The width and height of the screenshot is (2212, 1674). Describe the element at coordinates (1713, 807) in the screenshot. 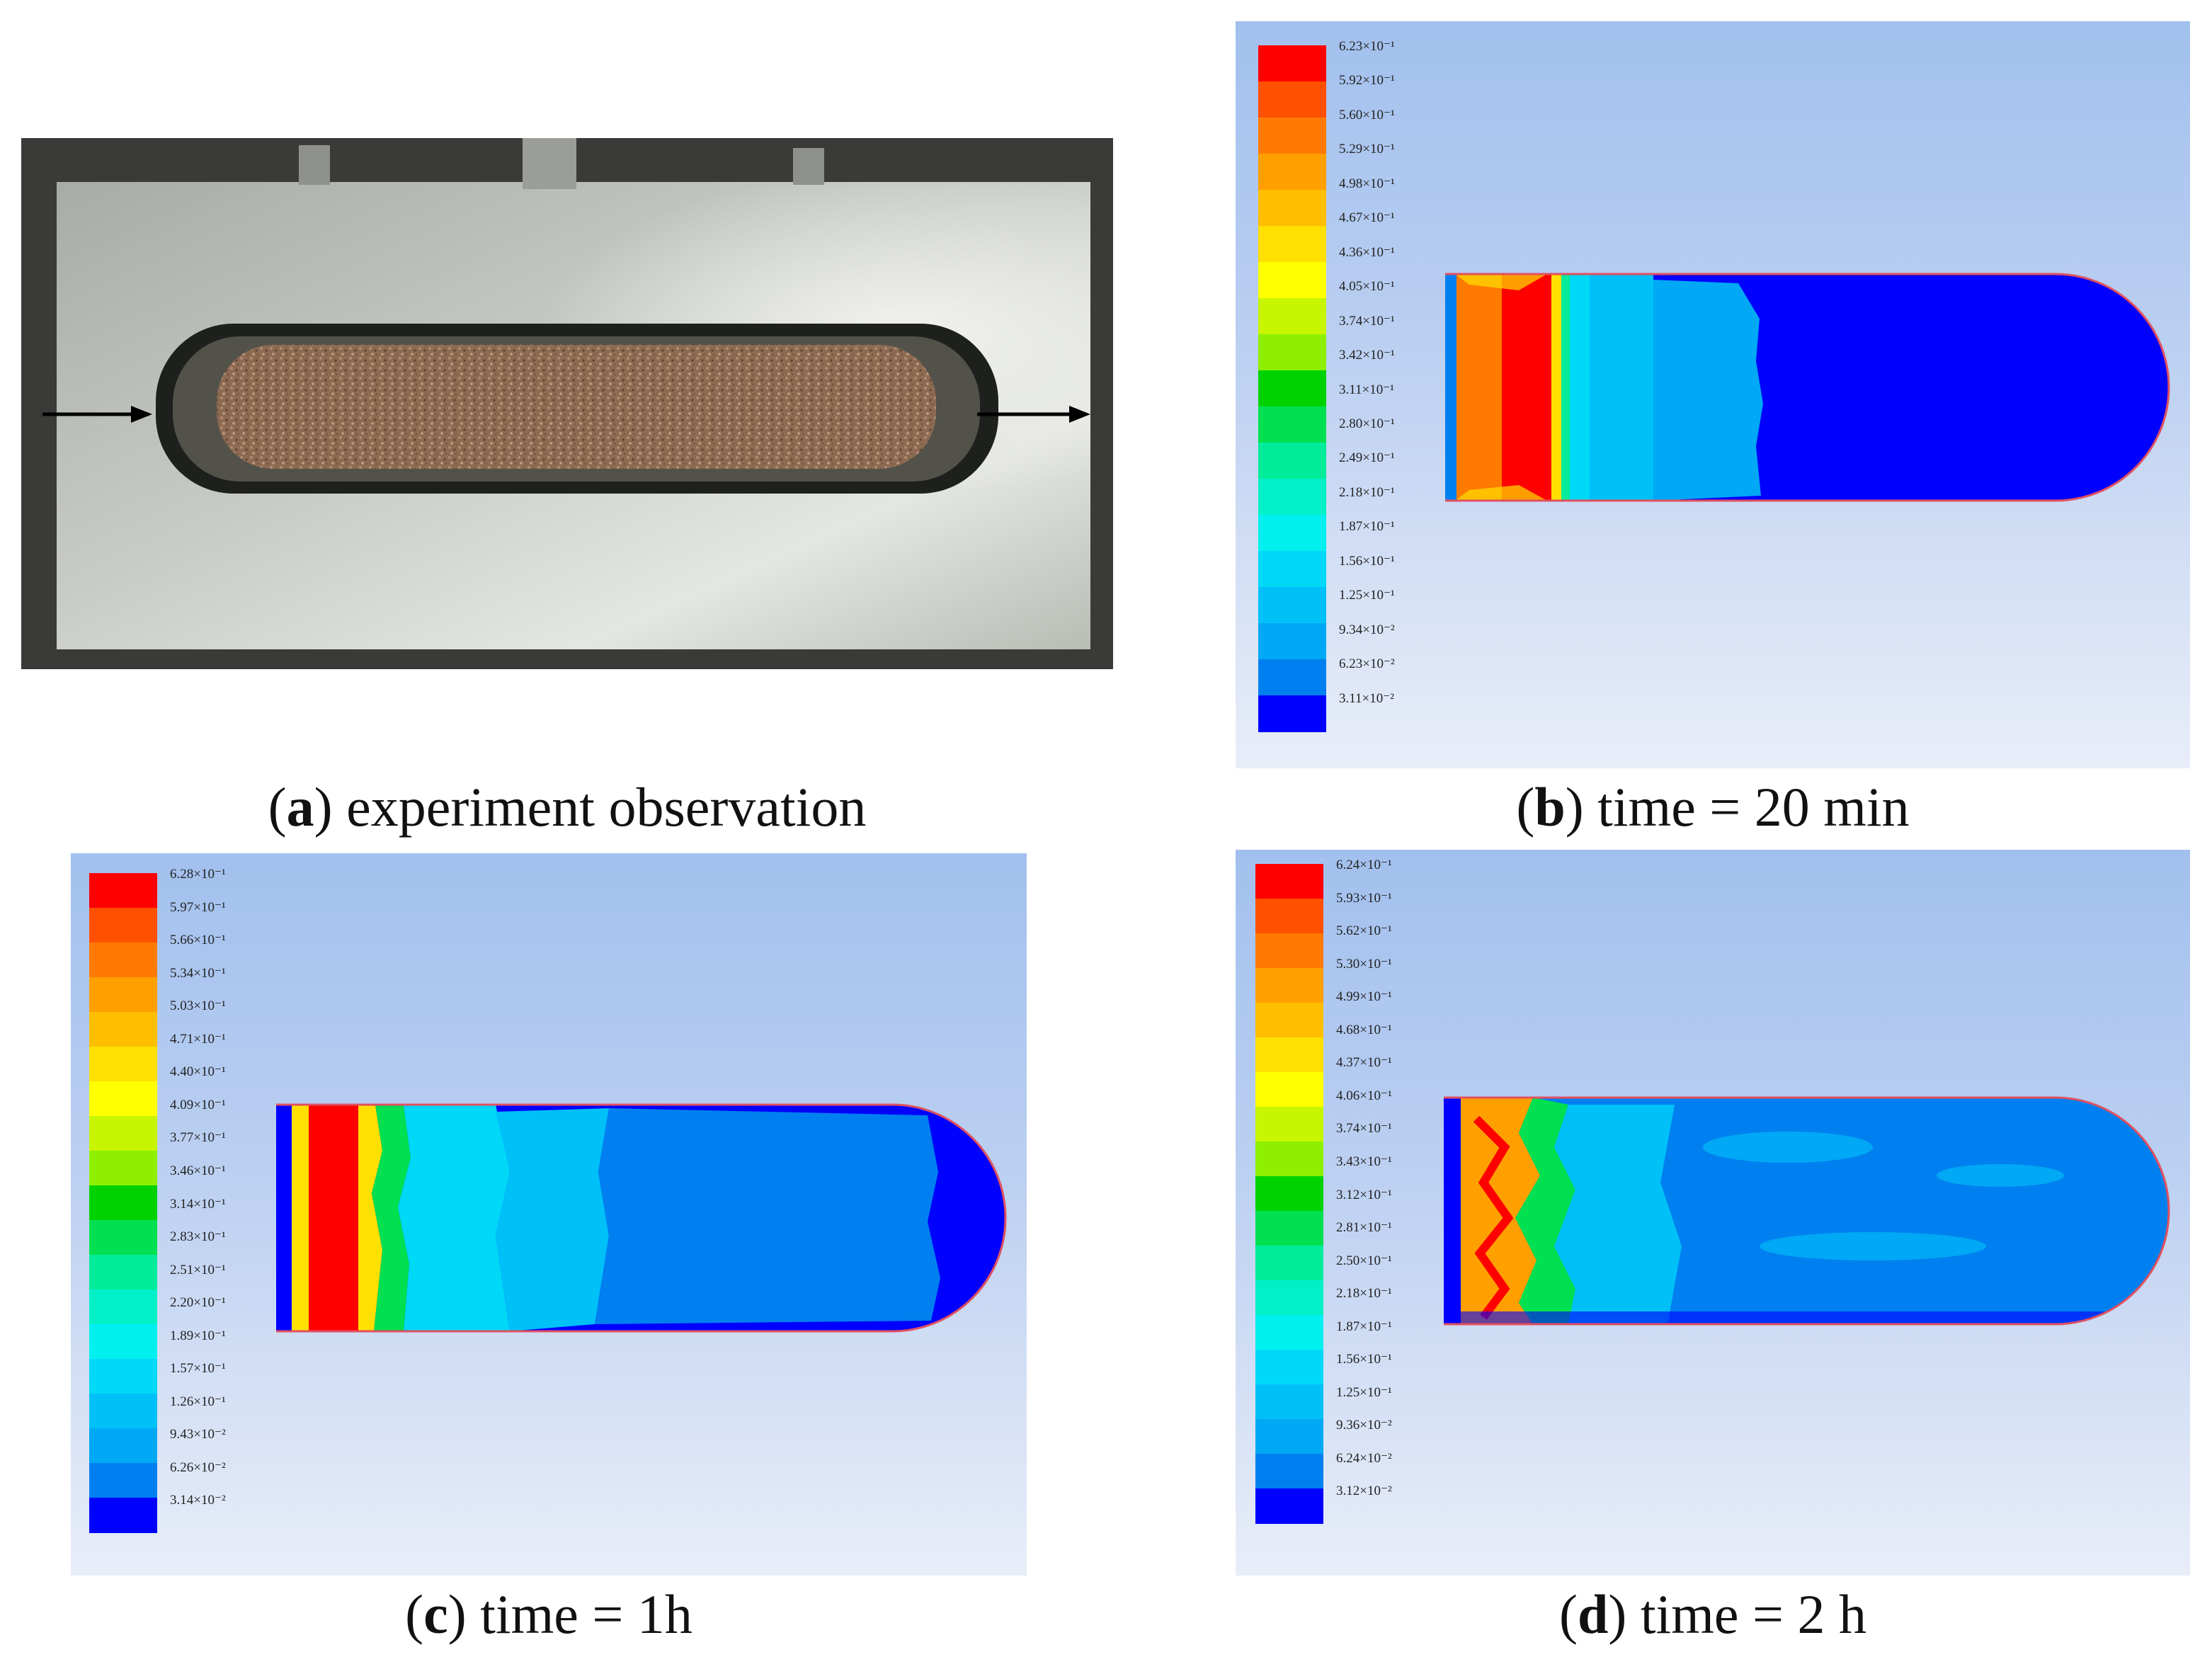

I see `caption-b: (b) time = 20 min` at that location.